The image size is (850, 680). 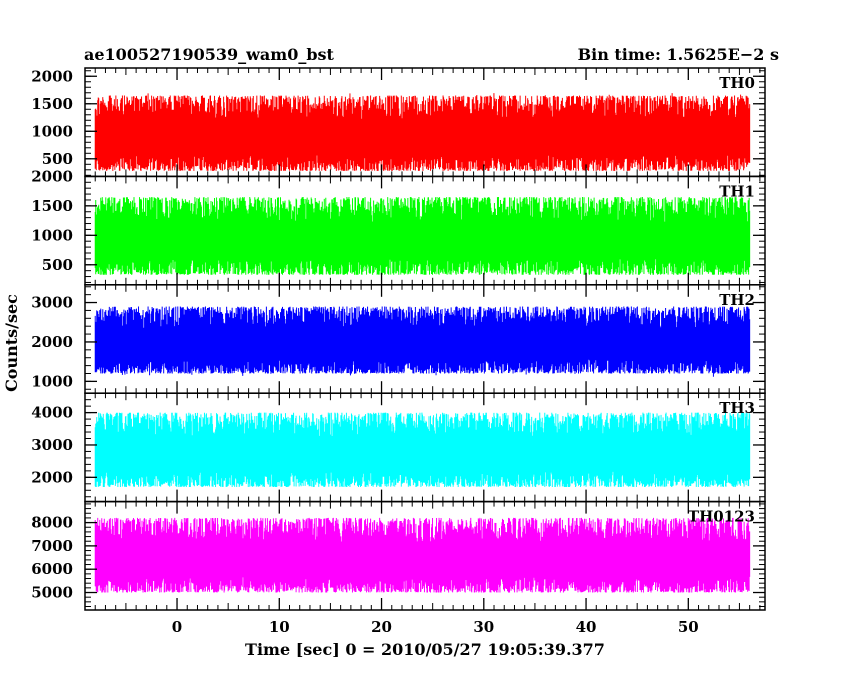 What do you see at coordinates (52, 546) in the screenshot?
I see `y-tick-label: 7000` at bounding box center [52, 546].